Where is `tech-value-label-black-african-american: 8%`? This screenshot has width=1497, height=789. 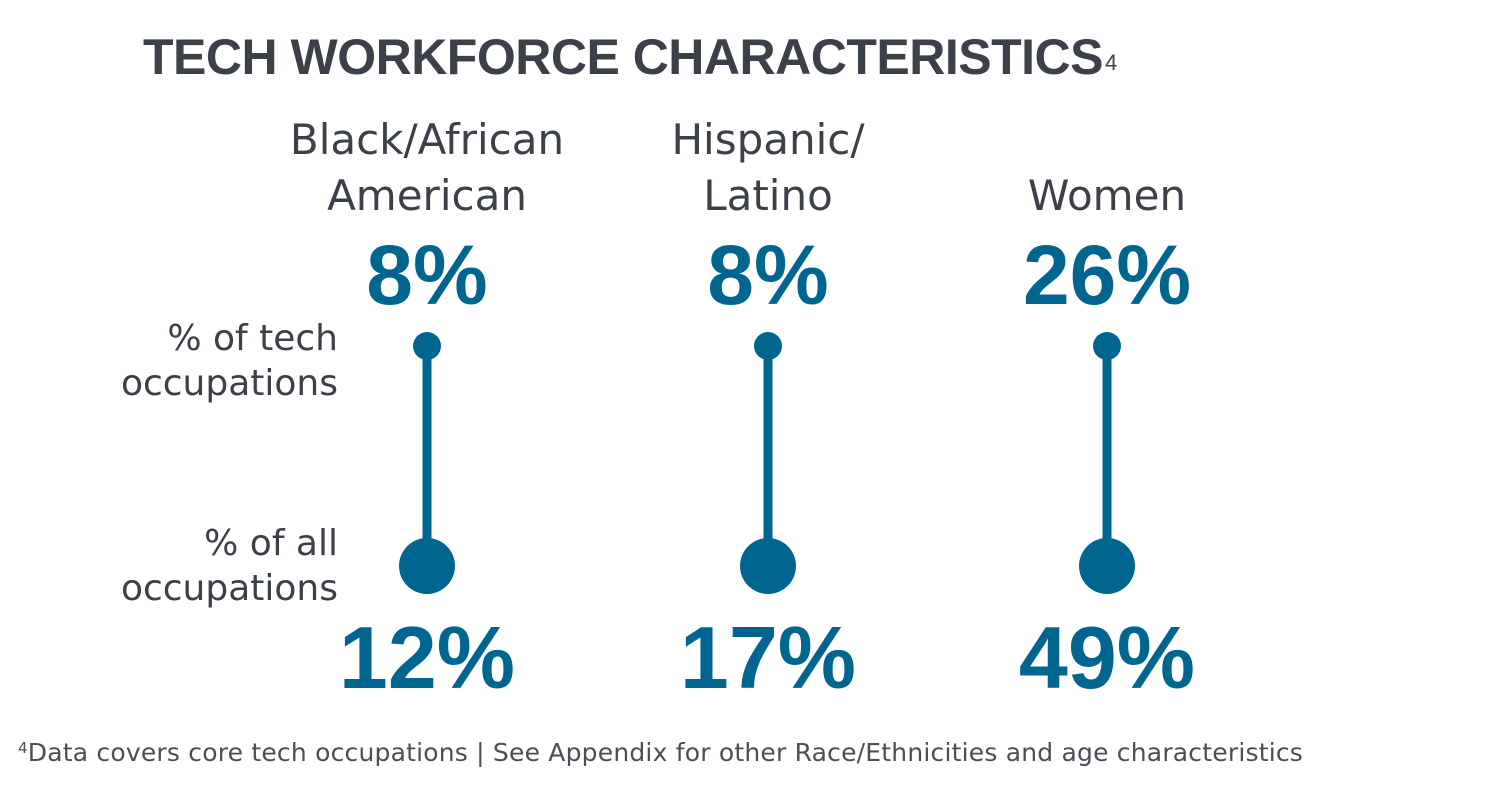
tech-value-label-black-african-american: 8% is located at coordinates (426, 275).